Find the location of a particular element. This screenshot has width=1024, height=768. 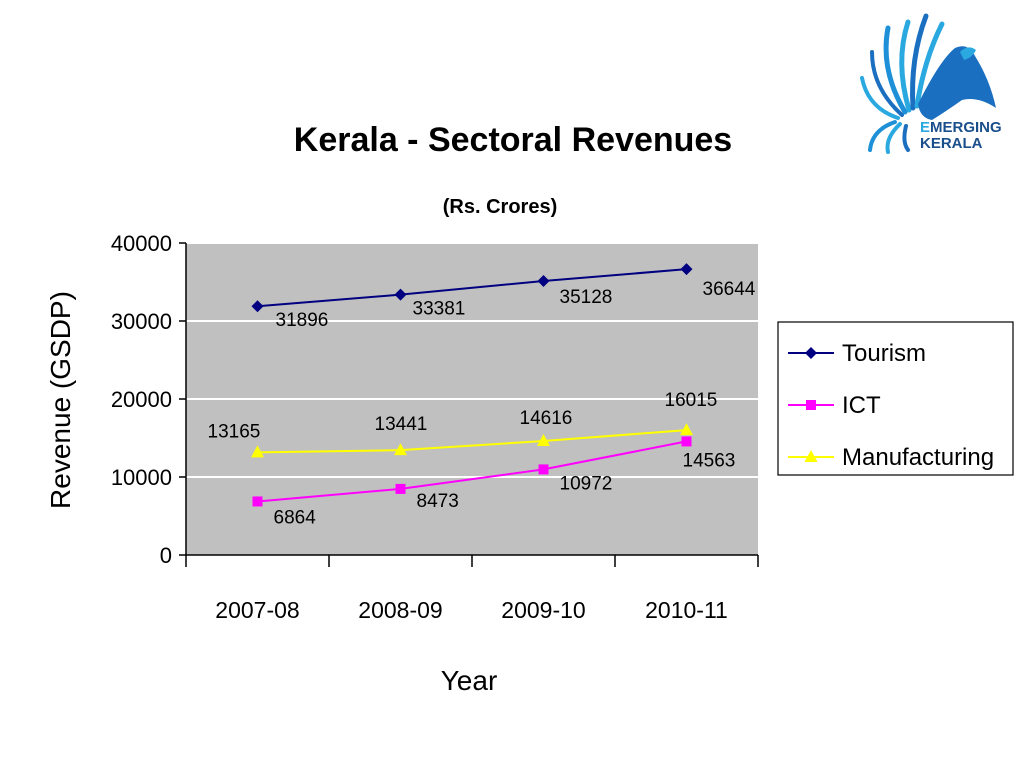

logo-line1: EMERGING is located at coordinates (961, 127).